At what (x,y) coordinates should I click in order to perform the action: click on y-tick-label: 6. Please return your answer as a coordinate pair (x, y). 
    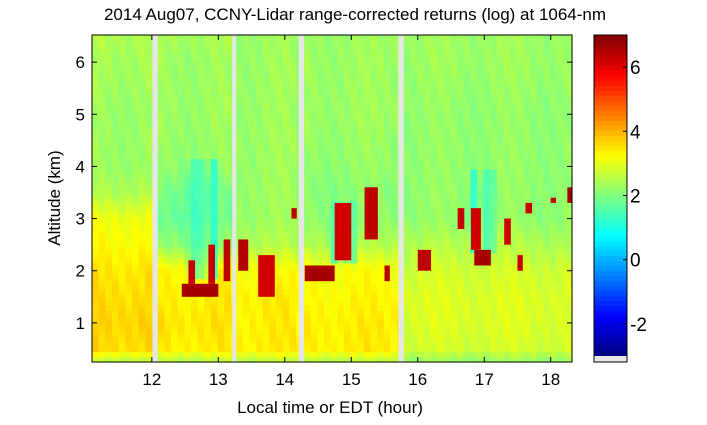
    Looking at the image, I should click on (80, 62).